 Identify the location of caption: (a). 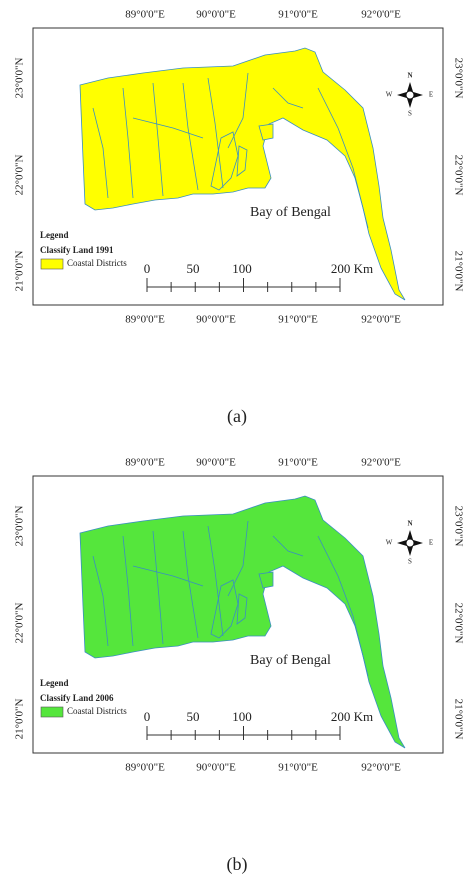
(237, 416).